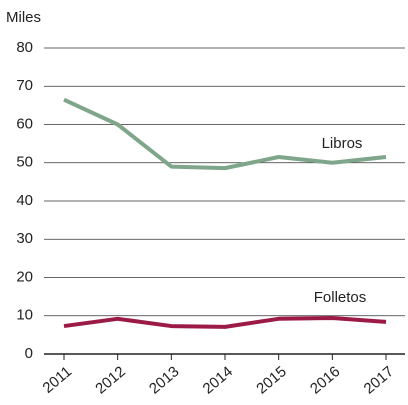  What do you see at coordinates (24, 162) in the screenshot?
I see `y-tick-label: 50` at bounding box center [24, 162].